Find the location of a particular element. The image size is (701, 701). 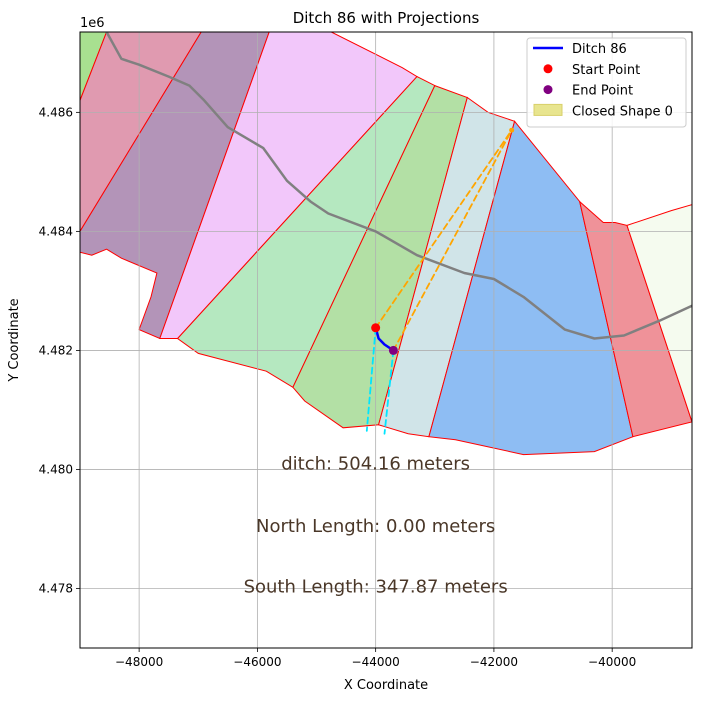

x-tick-label: −48000 is located at coordinates (139, 662).